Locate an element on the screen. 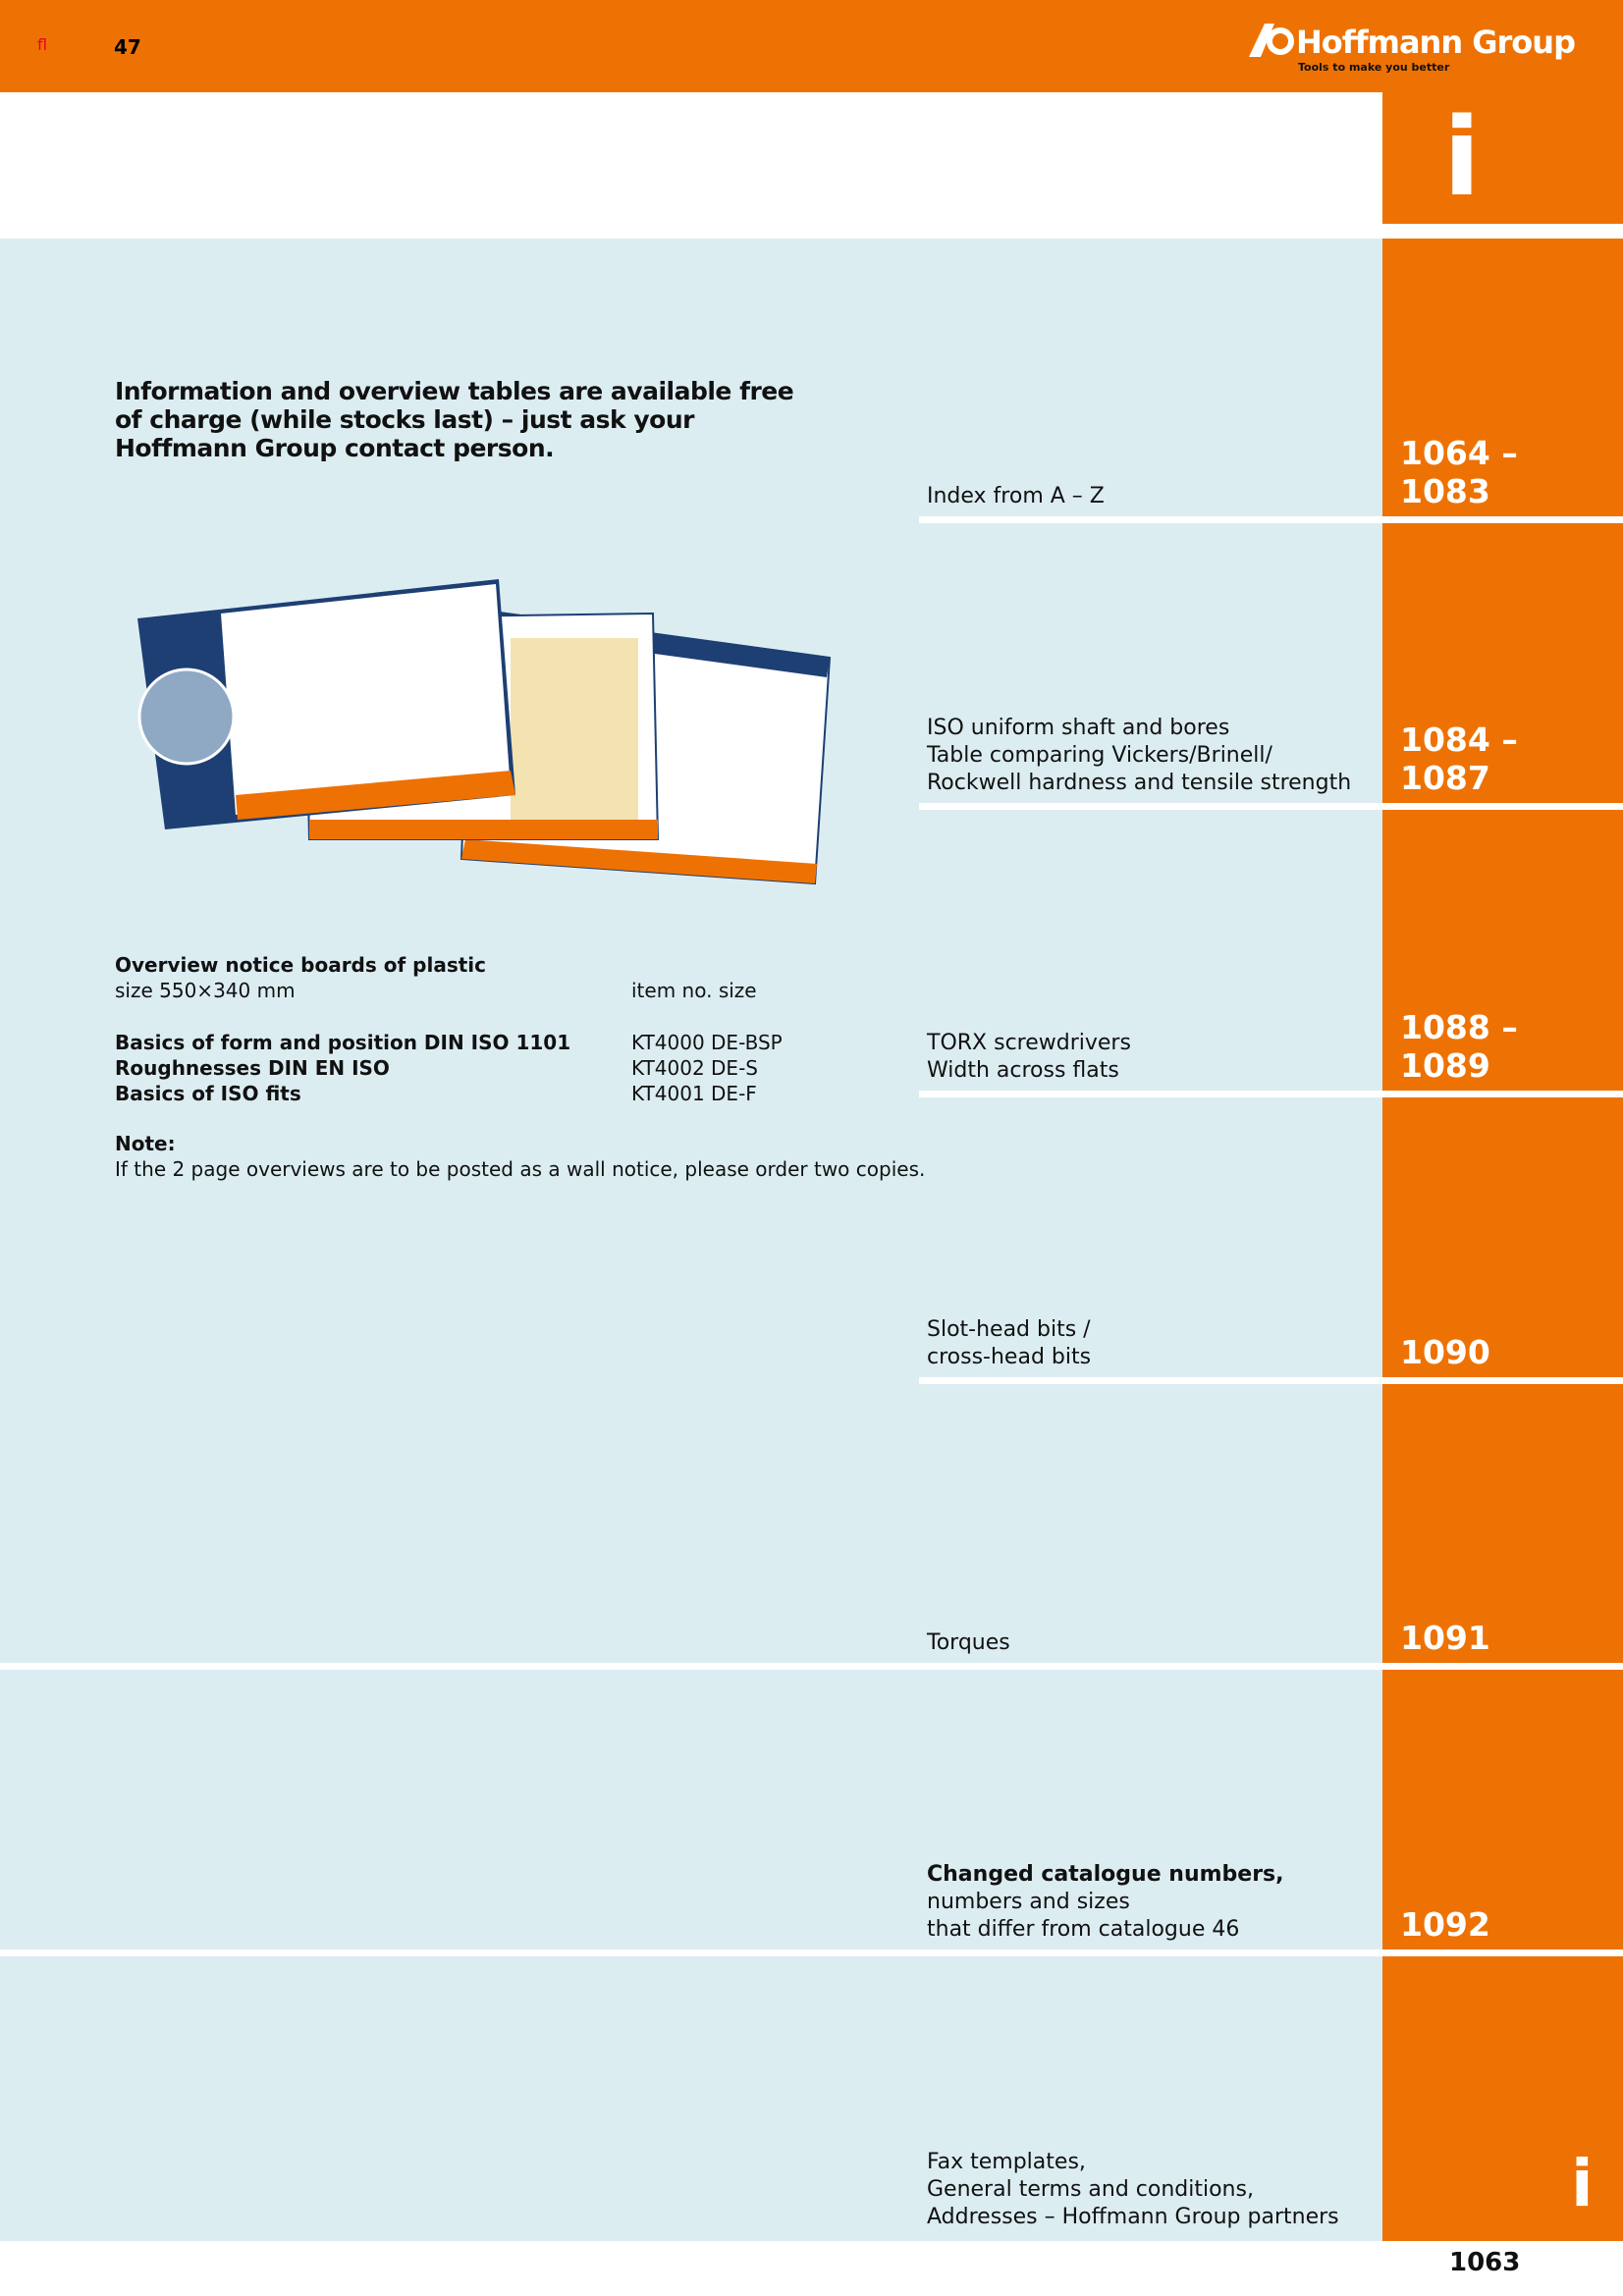  index-line: Changed catalogue numbers, is located at coordinates (1105, 1875).